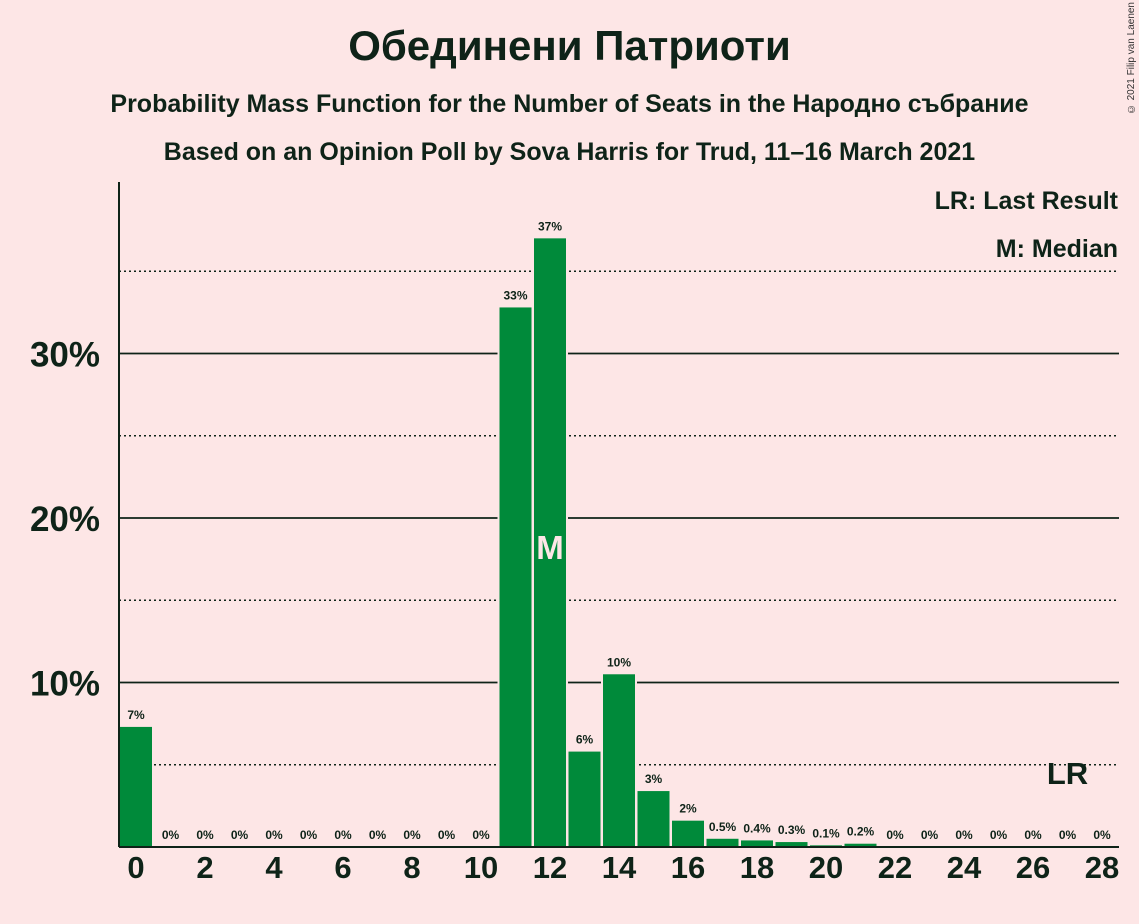 The height and width of the screenshot is (924, 1139). Describe the element at coordinates (861, 832) in the screenshot. I see `bar-value-label: 0.2%` at that location.